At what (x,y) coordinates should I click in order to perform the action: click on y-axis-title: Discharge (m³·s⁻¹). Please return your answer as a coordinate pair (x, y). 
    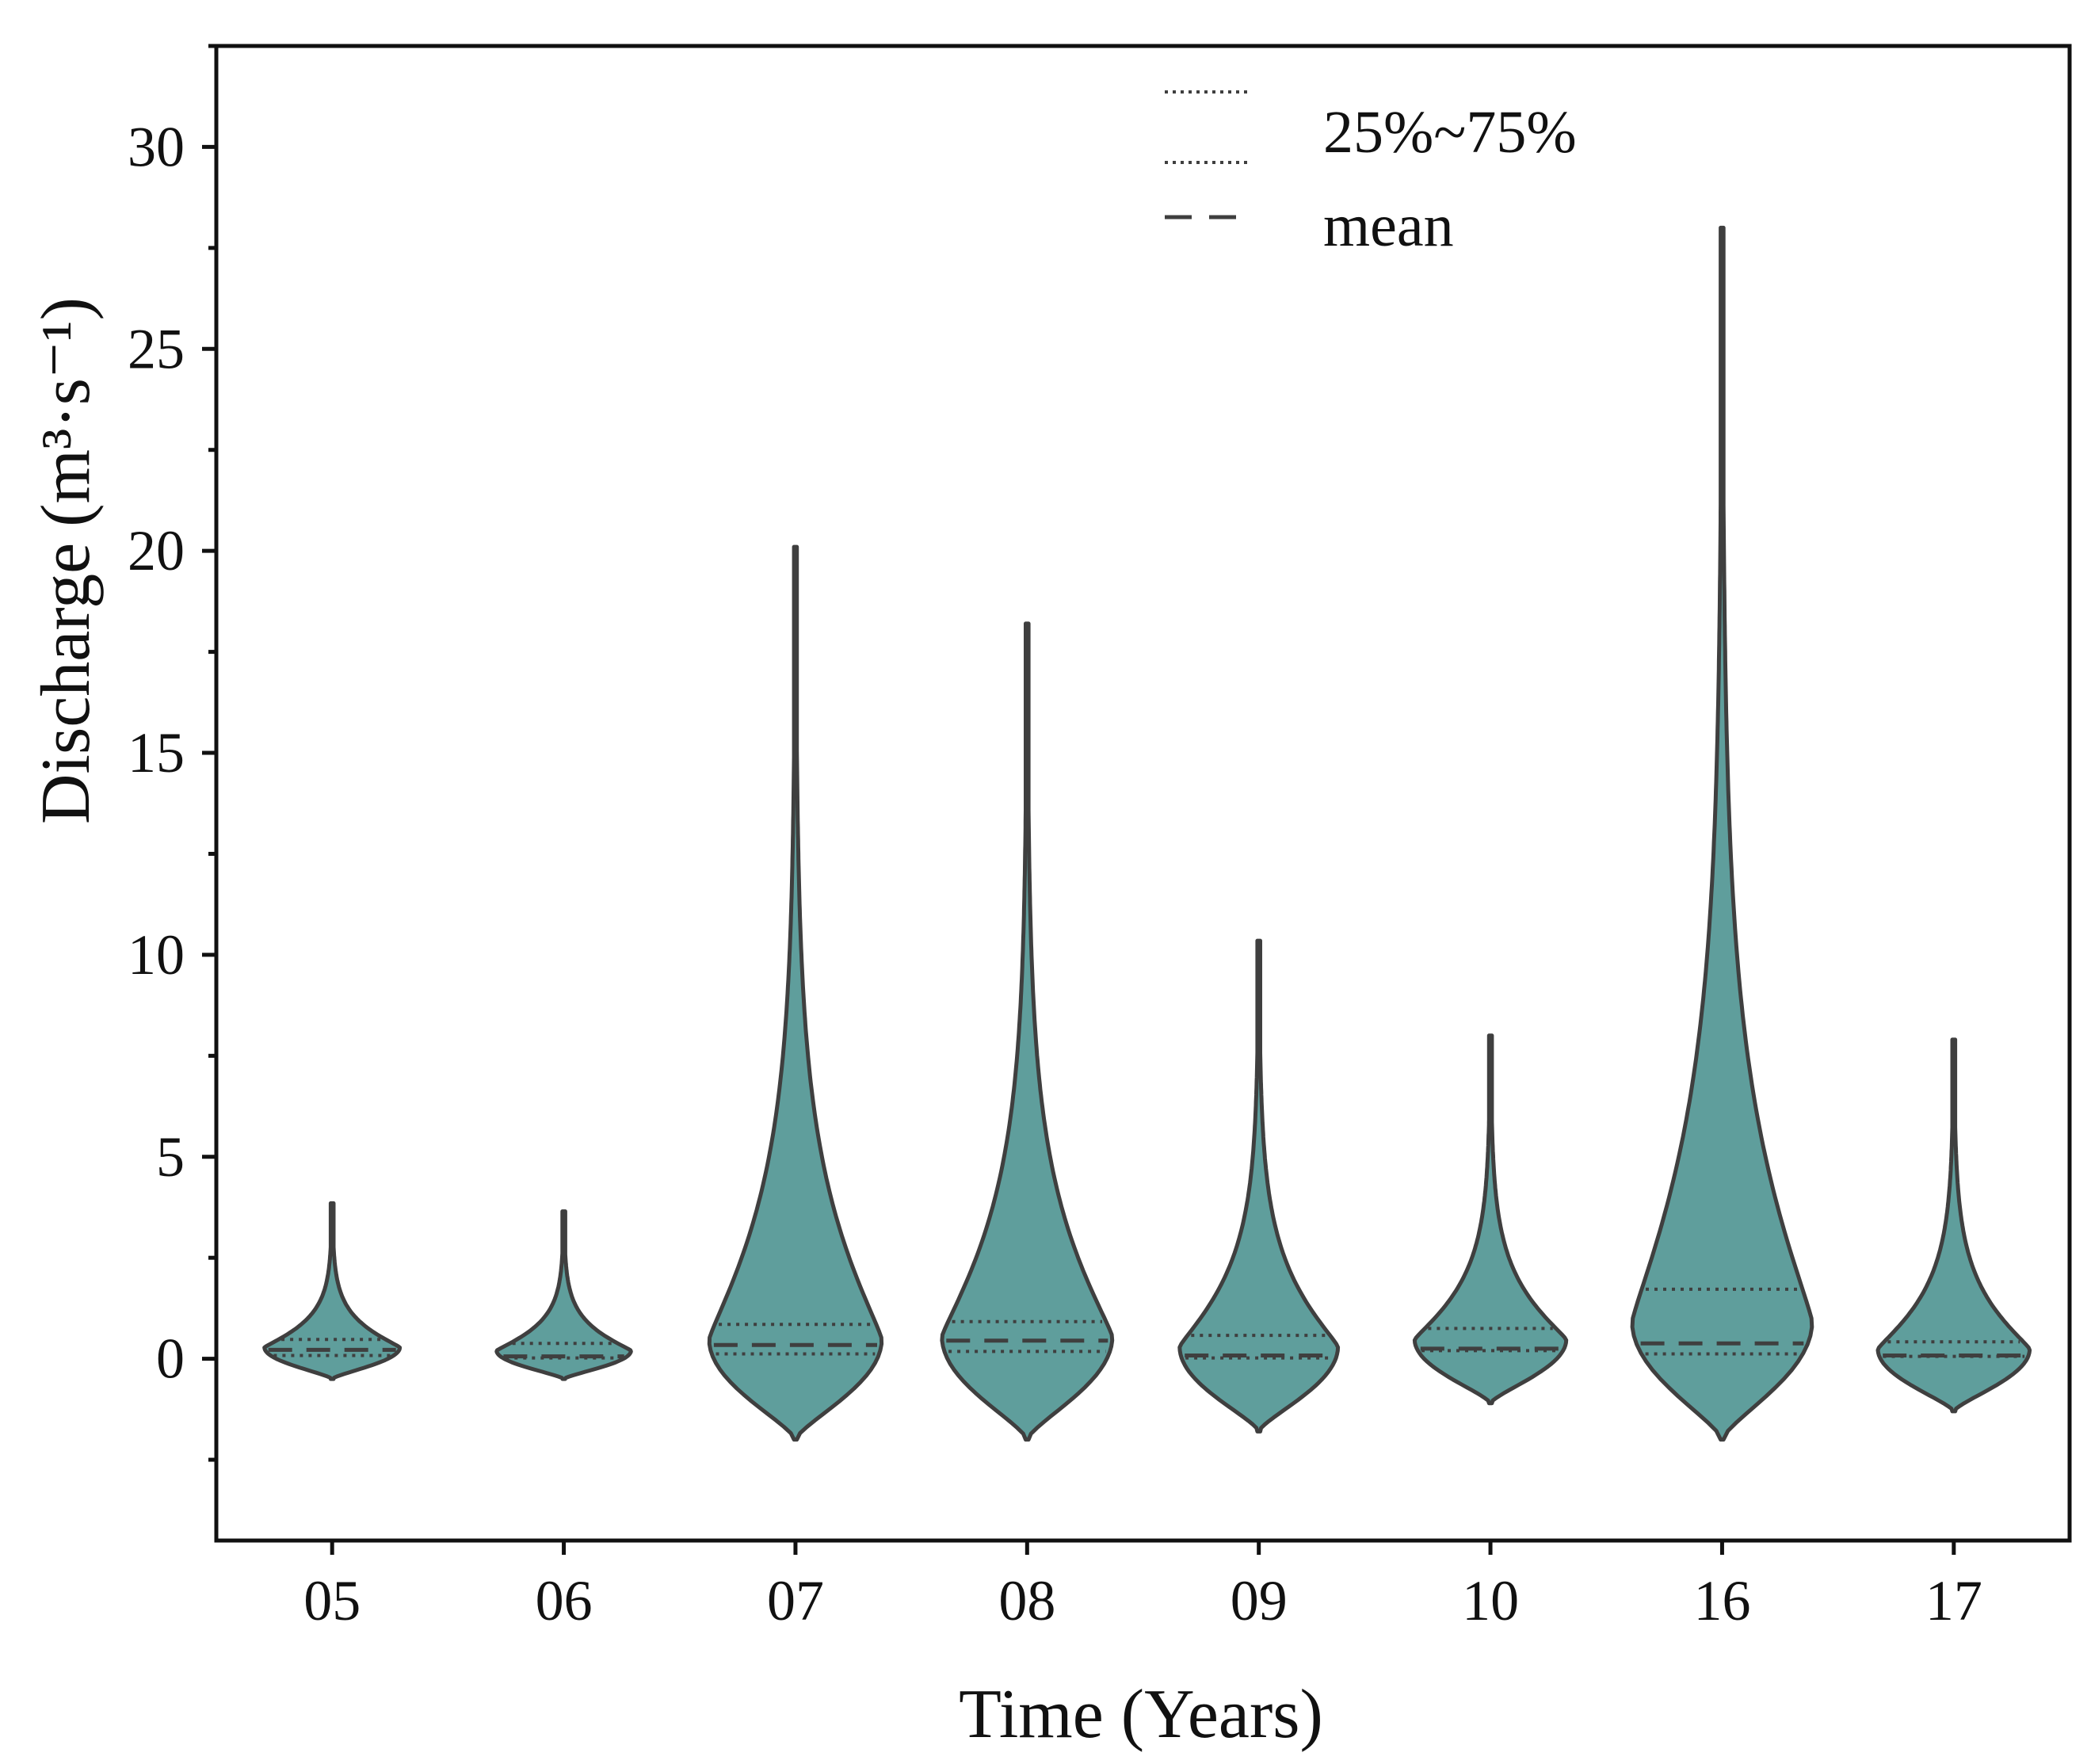
    Looking at the image, I should click on (66, 560).